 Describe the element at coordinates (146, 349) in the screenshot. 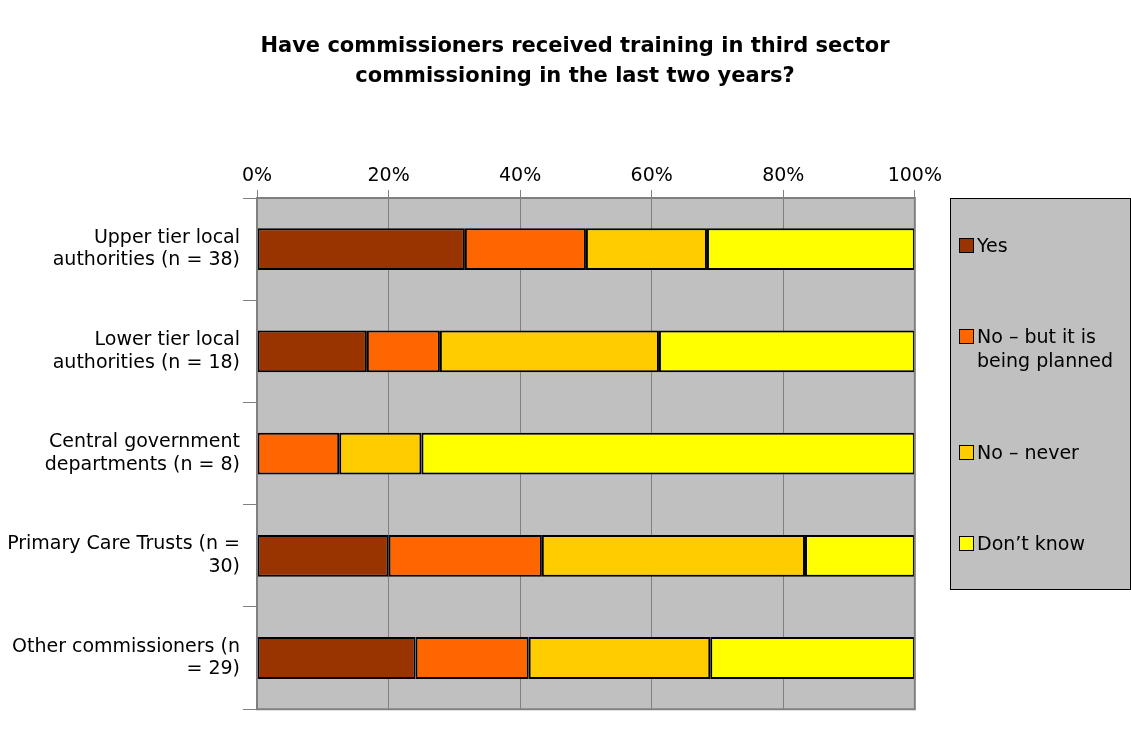

I see `y-tick-label: Lower tier local authorities (n = 18)` at that location.